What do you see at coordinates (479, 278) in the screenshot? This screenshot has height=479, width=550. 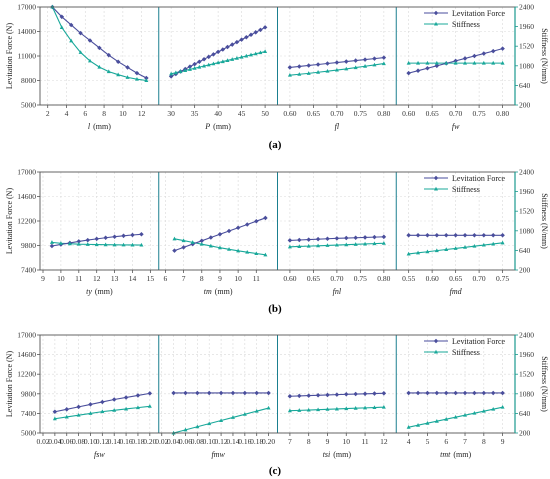 I see `x-tick-label: 0.70` at bounding box center [479, 278].